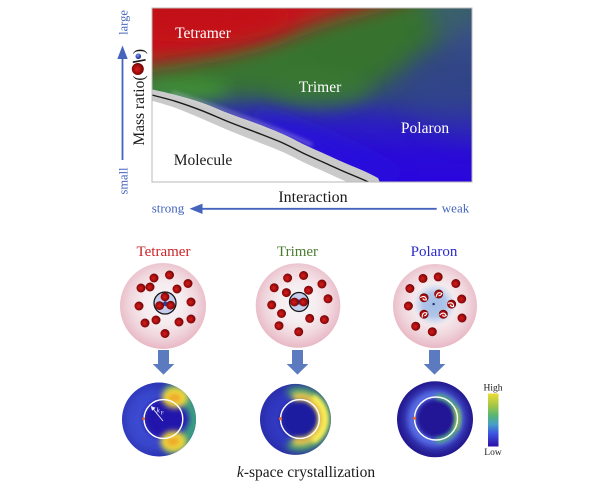 The width and height of the screenshot is (600, 495). What do you see at coordinates (124, 181) in the screenshot?
I see `svg-text: small` at bounding box center [124, 181].